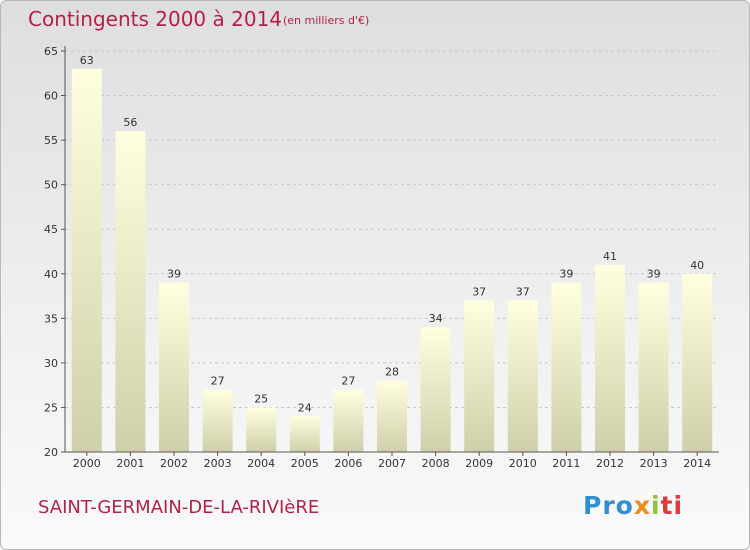 The width and height of the screenshot is (750, 550). I want to click on bar-value-label: 28, so click(392, 372).